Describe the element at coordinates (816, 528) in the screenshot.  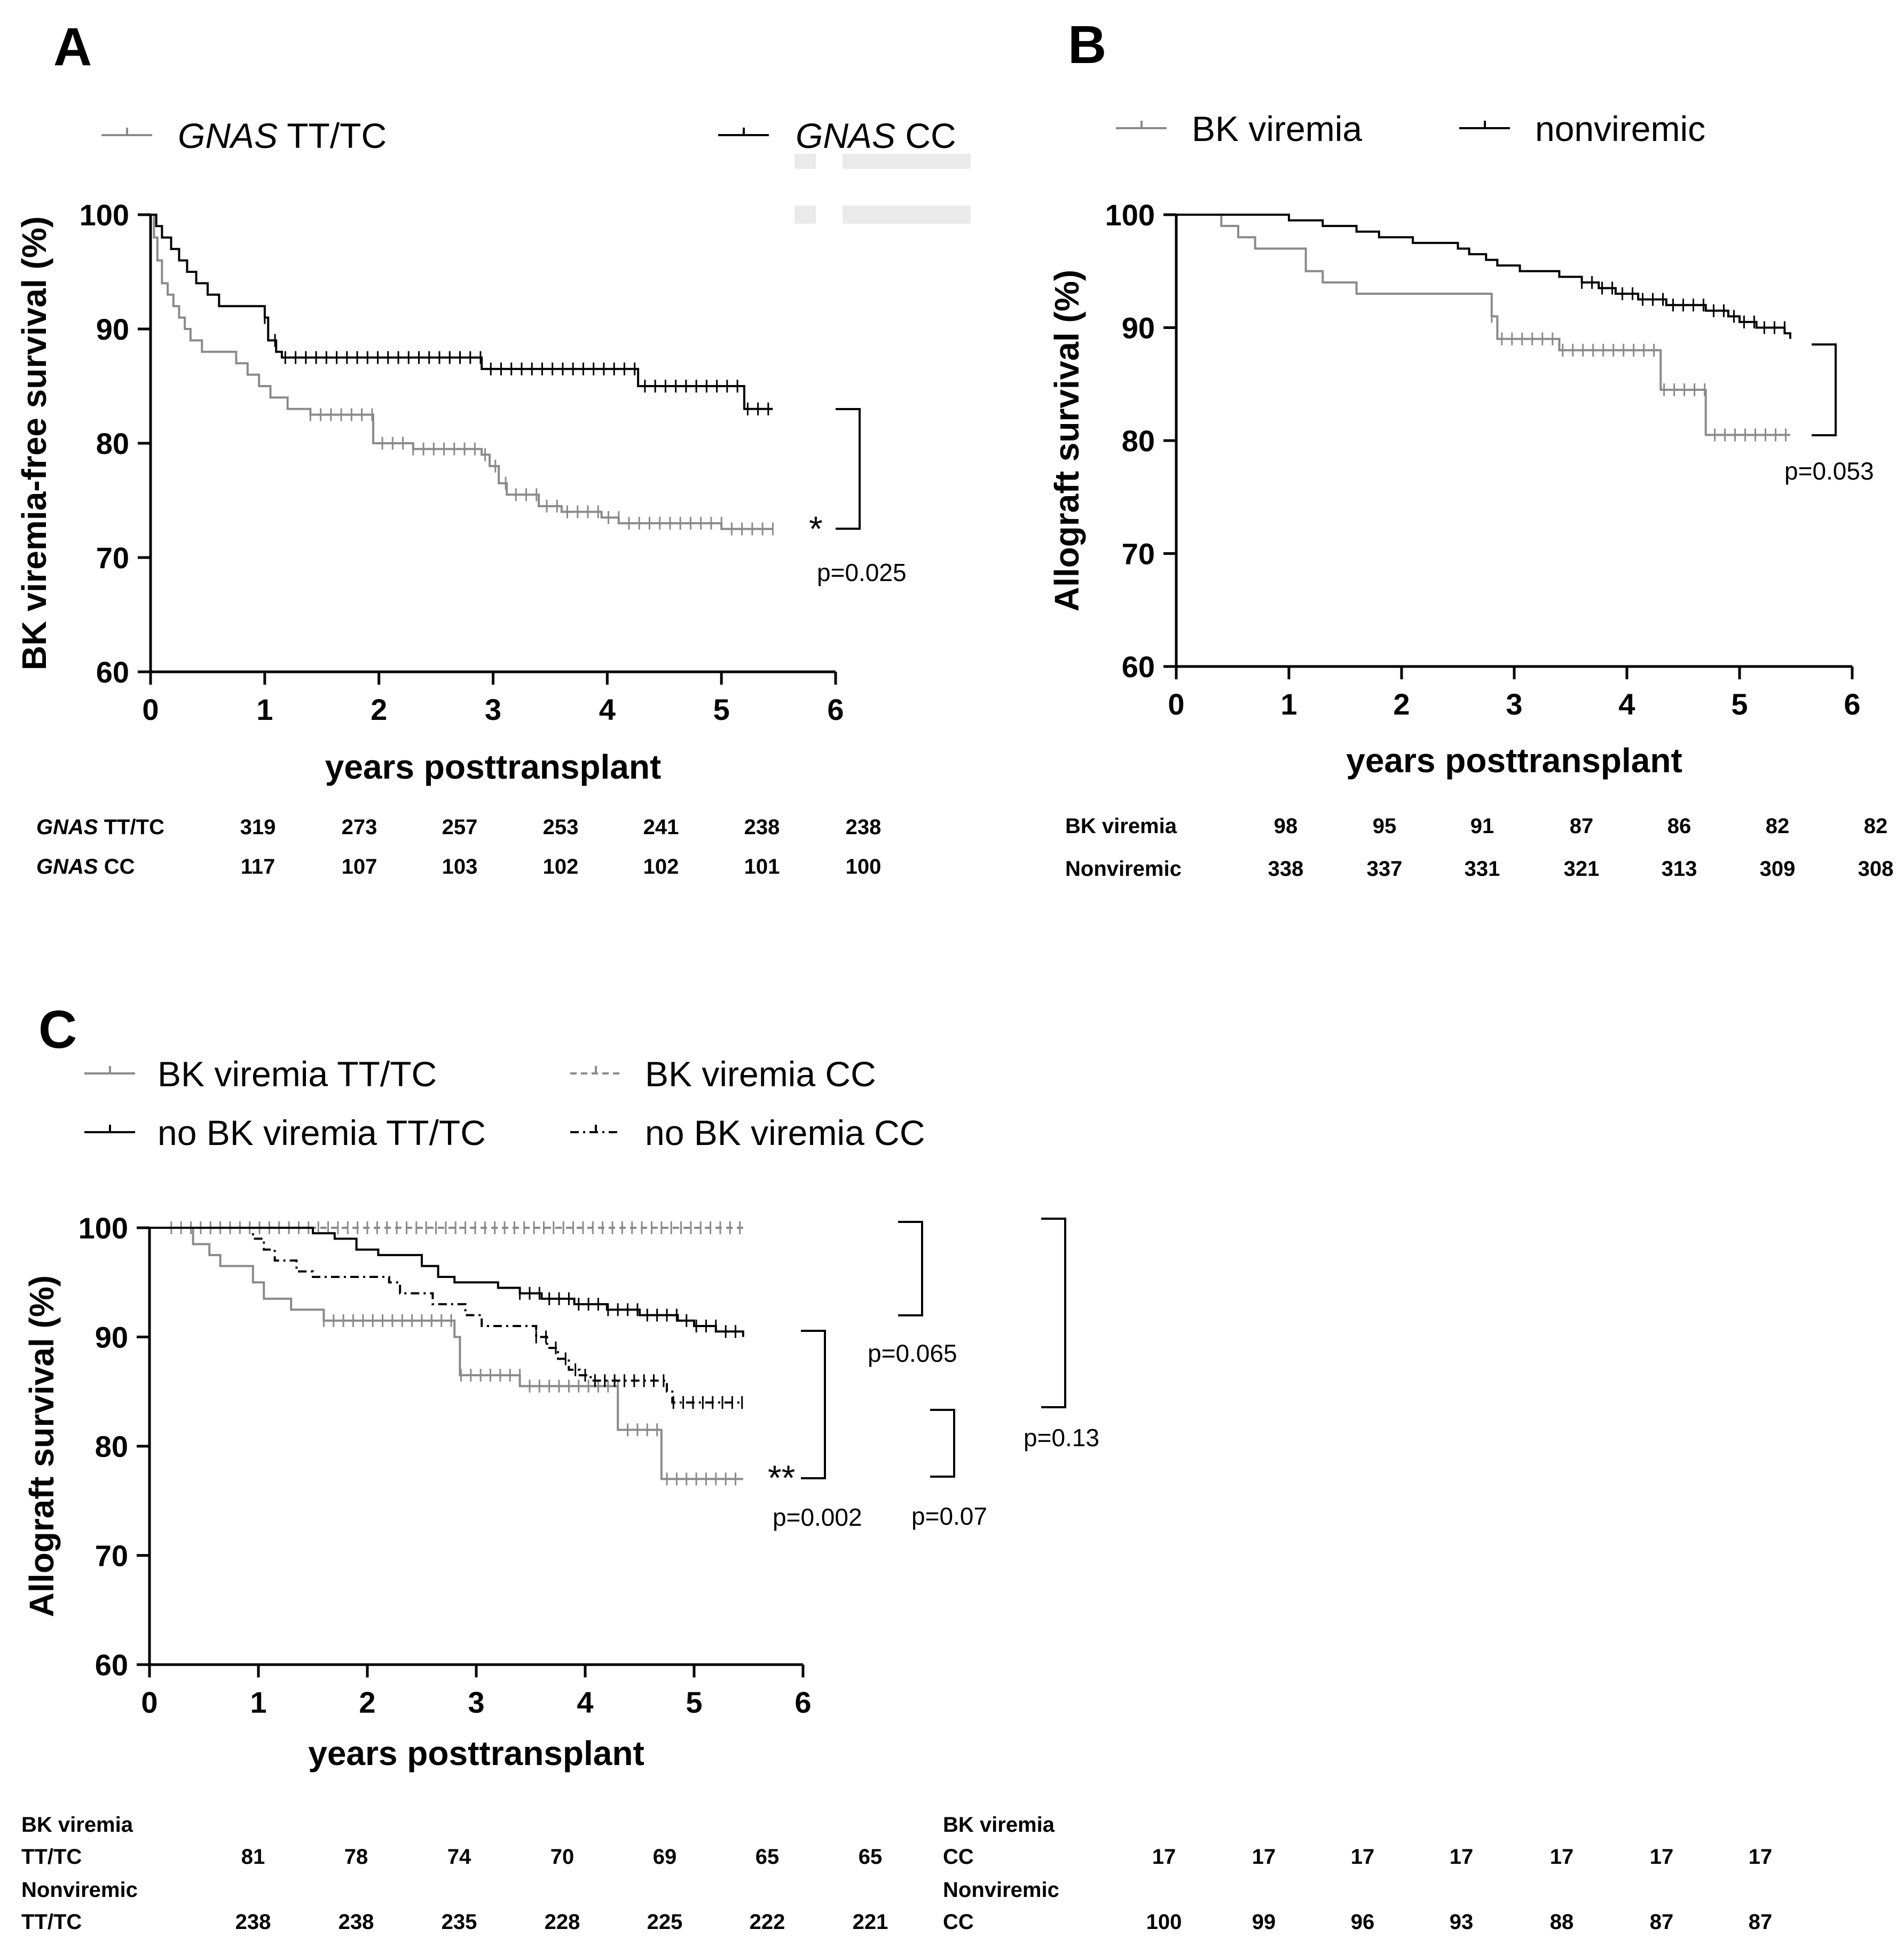
I see `significance-star: *` at that location.